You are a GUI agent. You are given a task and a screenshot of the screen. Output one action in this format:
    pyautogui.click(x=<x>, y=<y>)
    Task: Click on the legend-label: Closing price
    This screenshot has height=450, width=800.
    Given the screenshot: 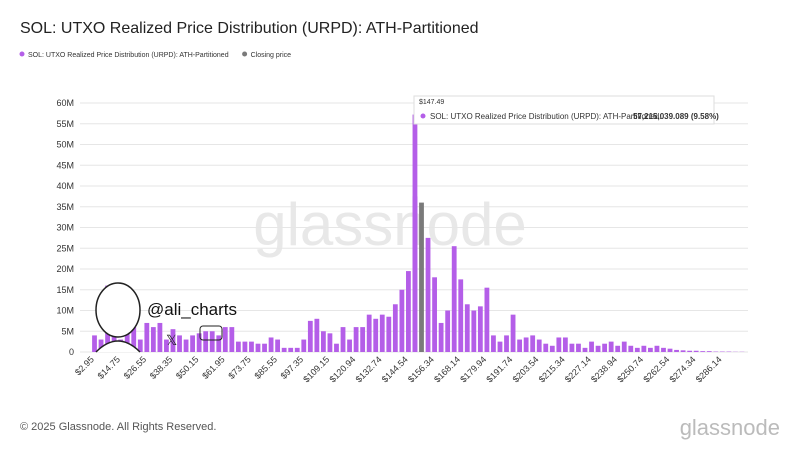 What is the action you would take?
    pyautogui.click(x=271, y=55)
    